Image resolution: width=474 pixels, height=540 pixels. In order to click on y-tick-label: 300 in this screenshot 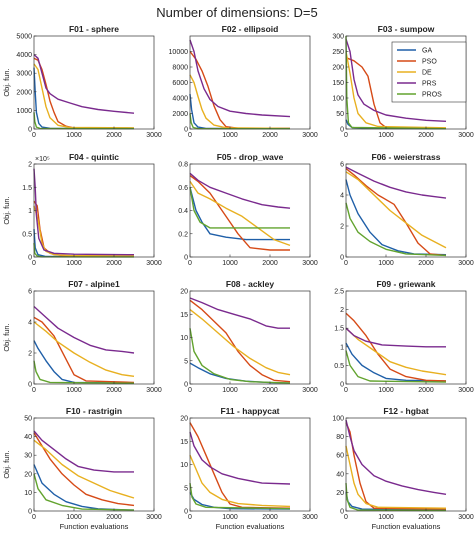, I will do `click(338, 37)`.